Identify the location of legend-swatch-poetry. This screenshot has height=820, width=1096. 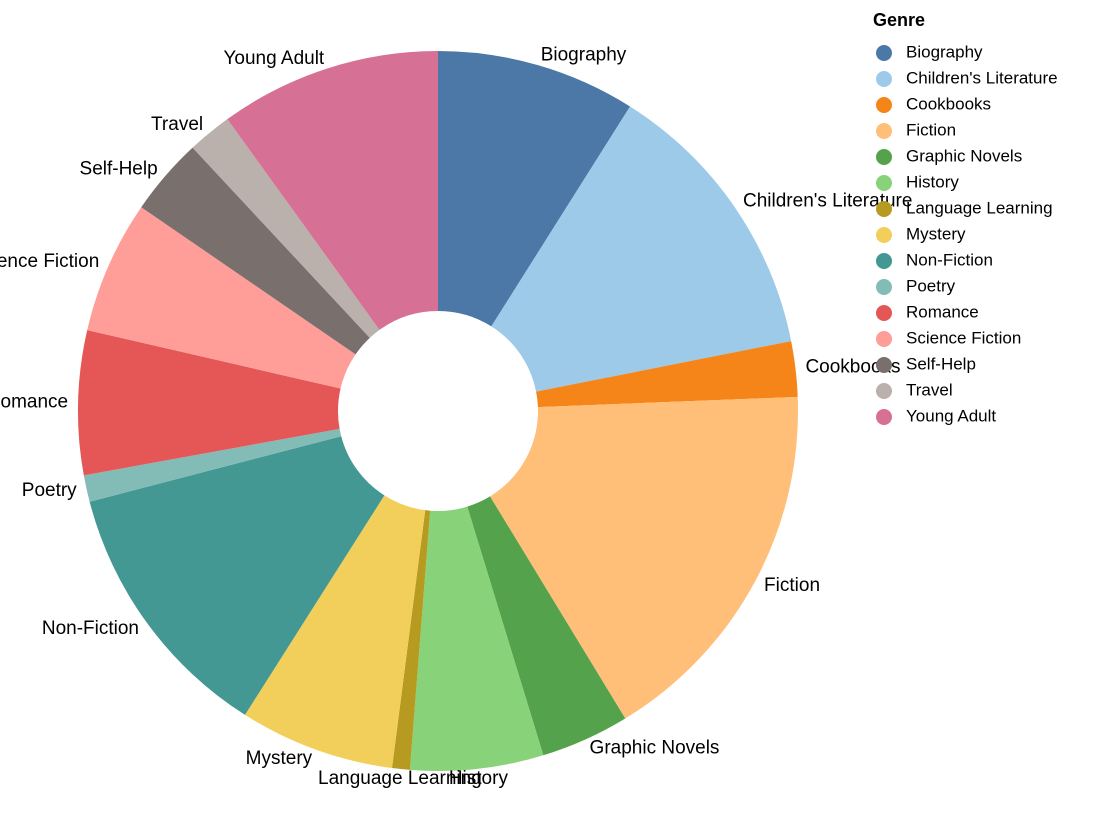
(884, 287).